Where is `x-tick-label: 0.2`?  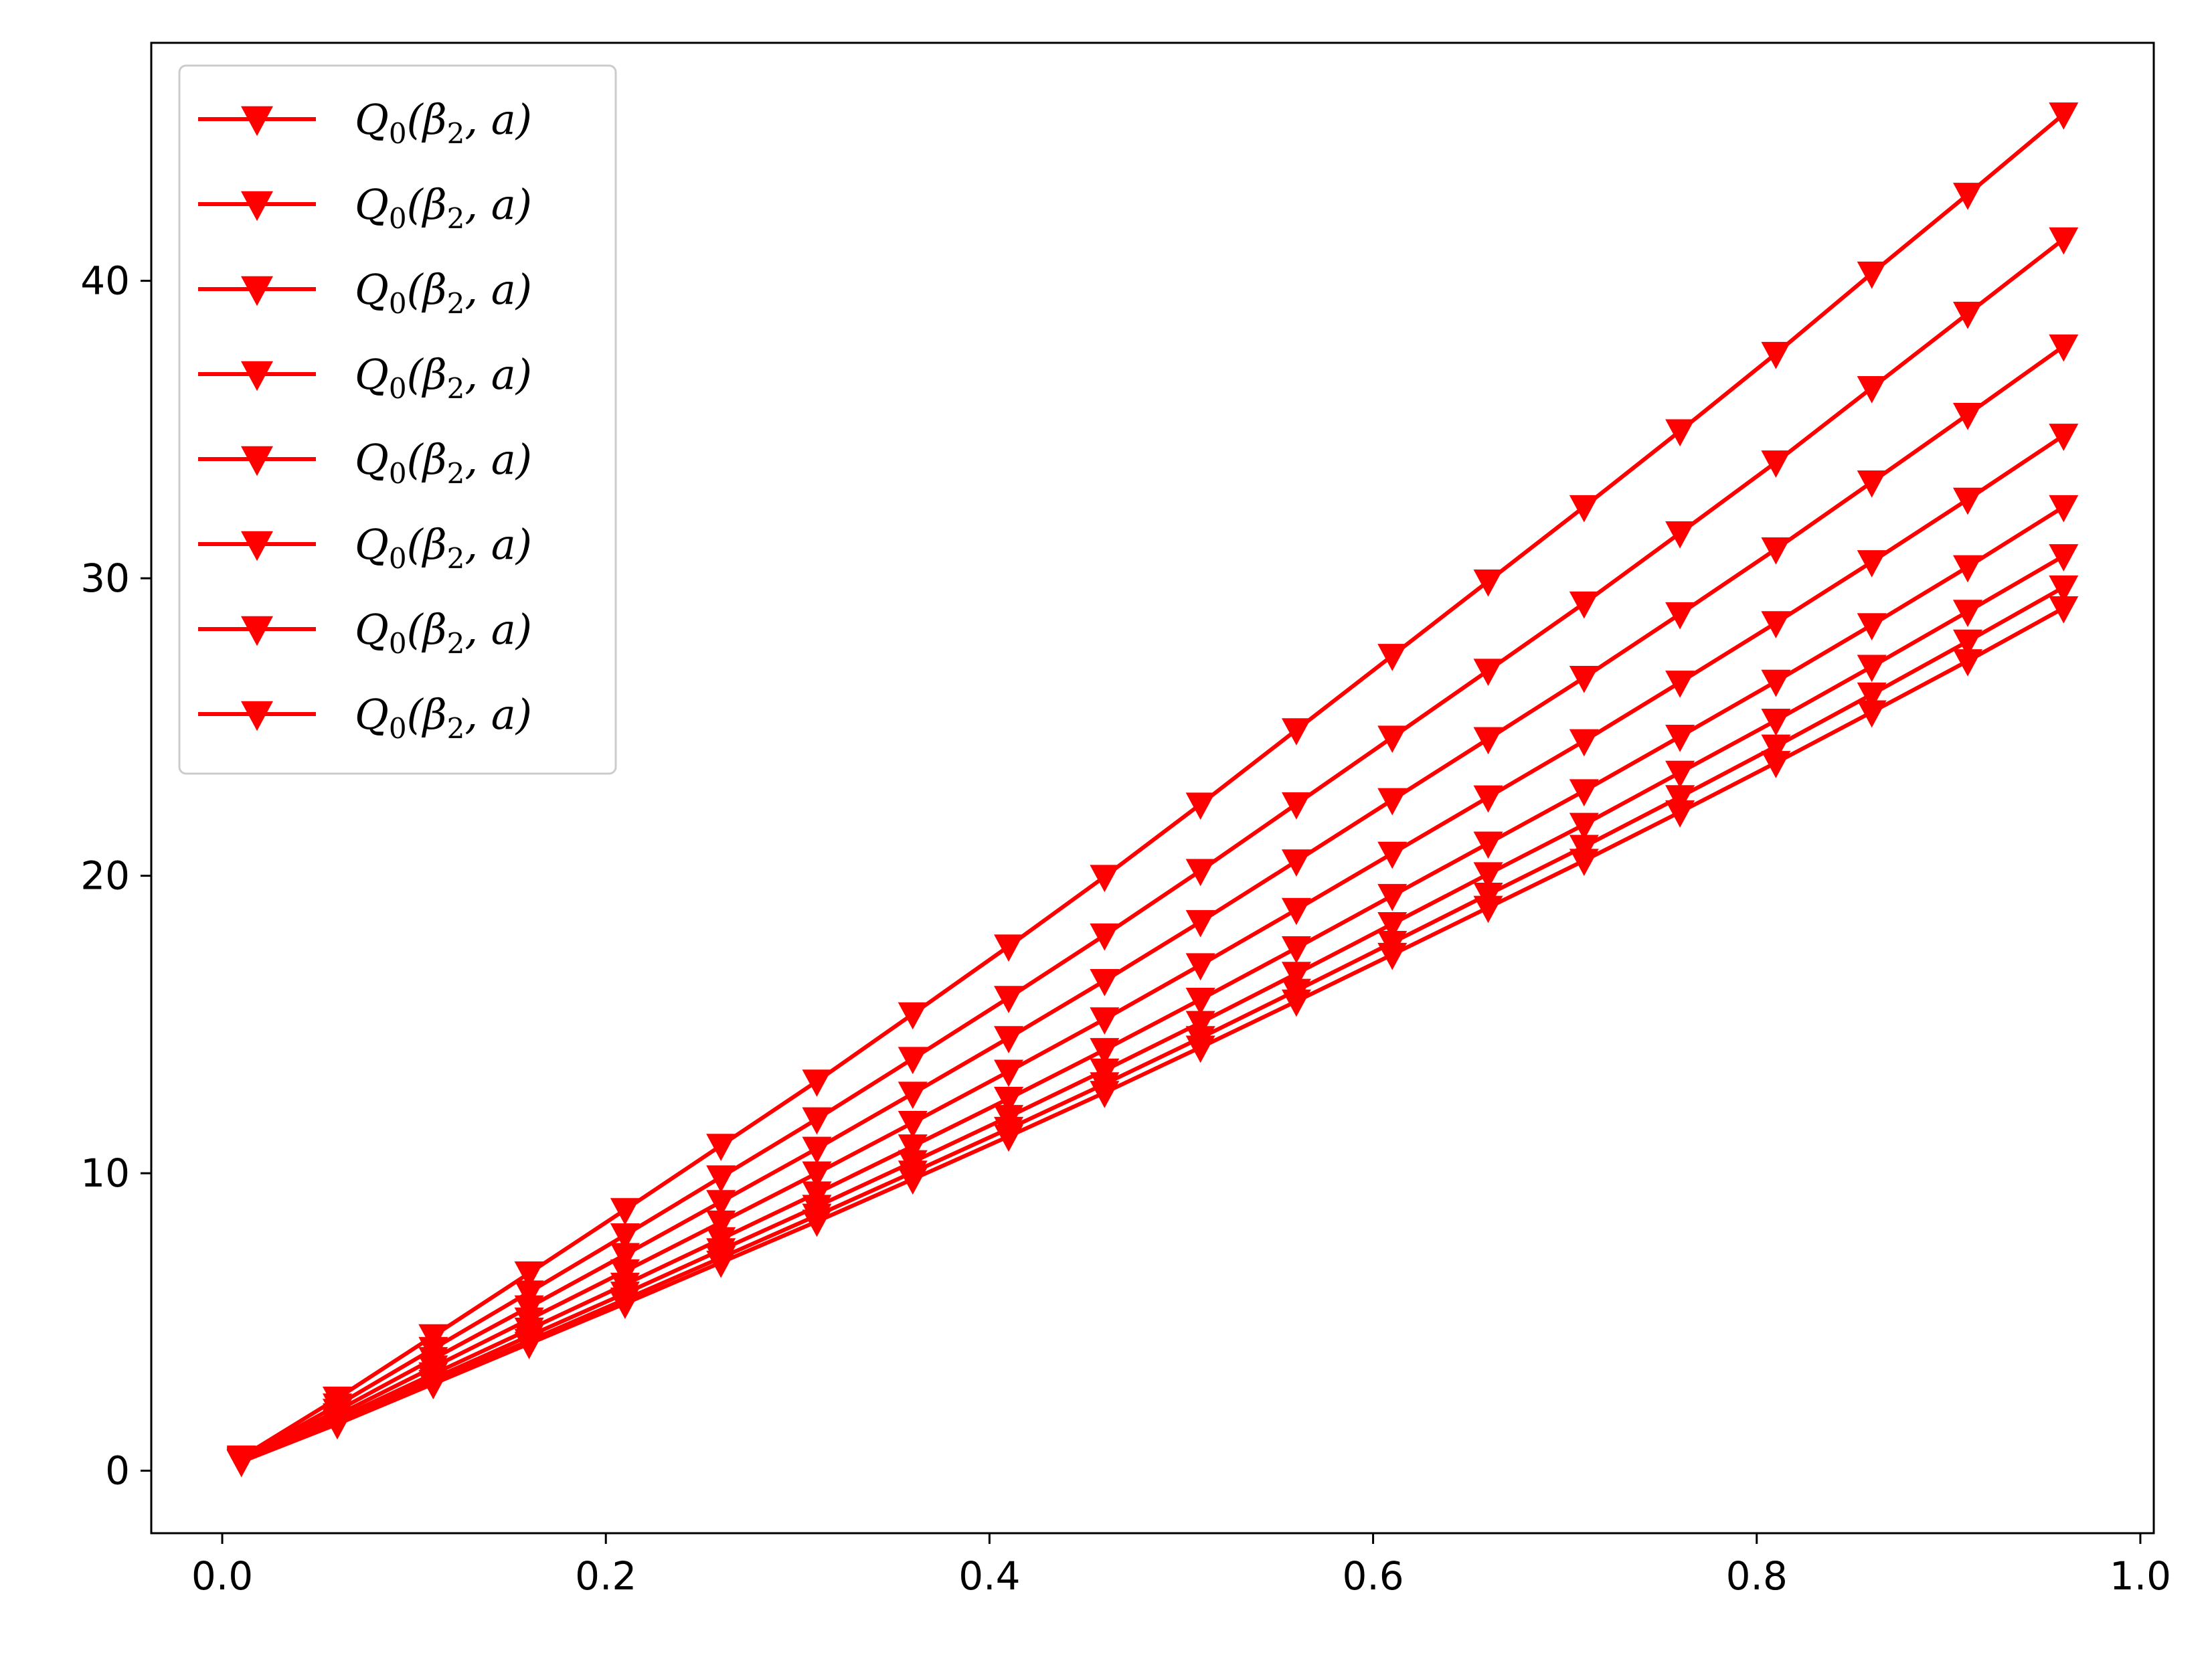 x-tick-label: 0.2 is located at coordinates (605, 1576).